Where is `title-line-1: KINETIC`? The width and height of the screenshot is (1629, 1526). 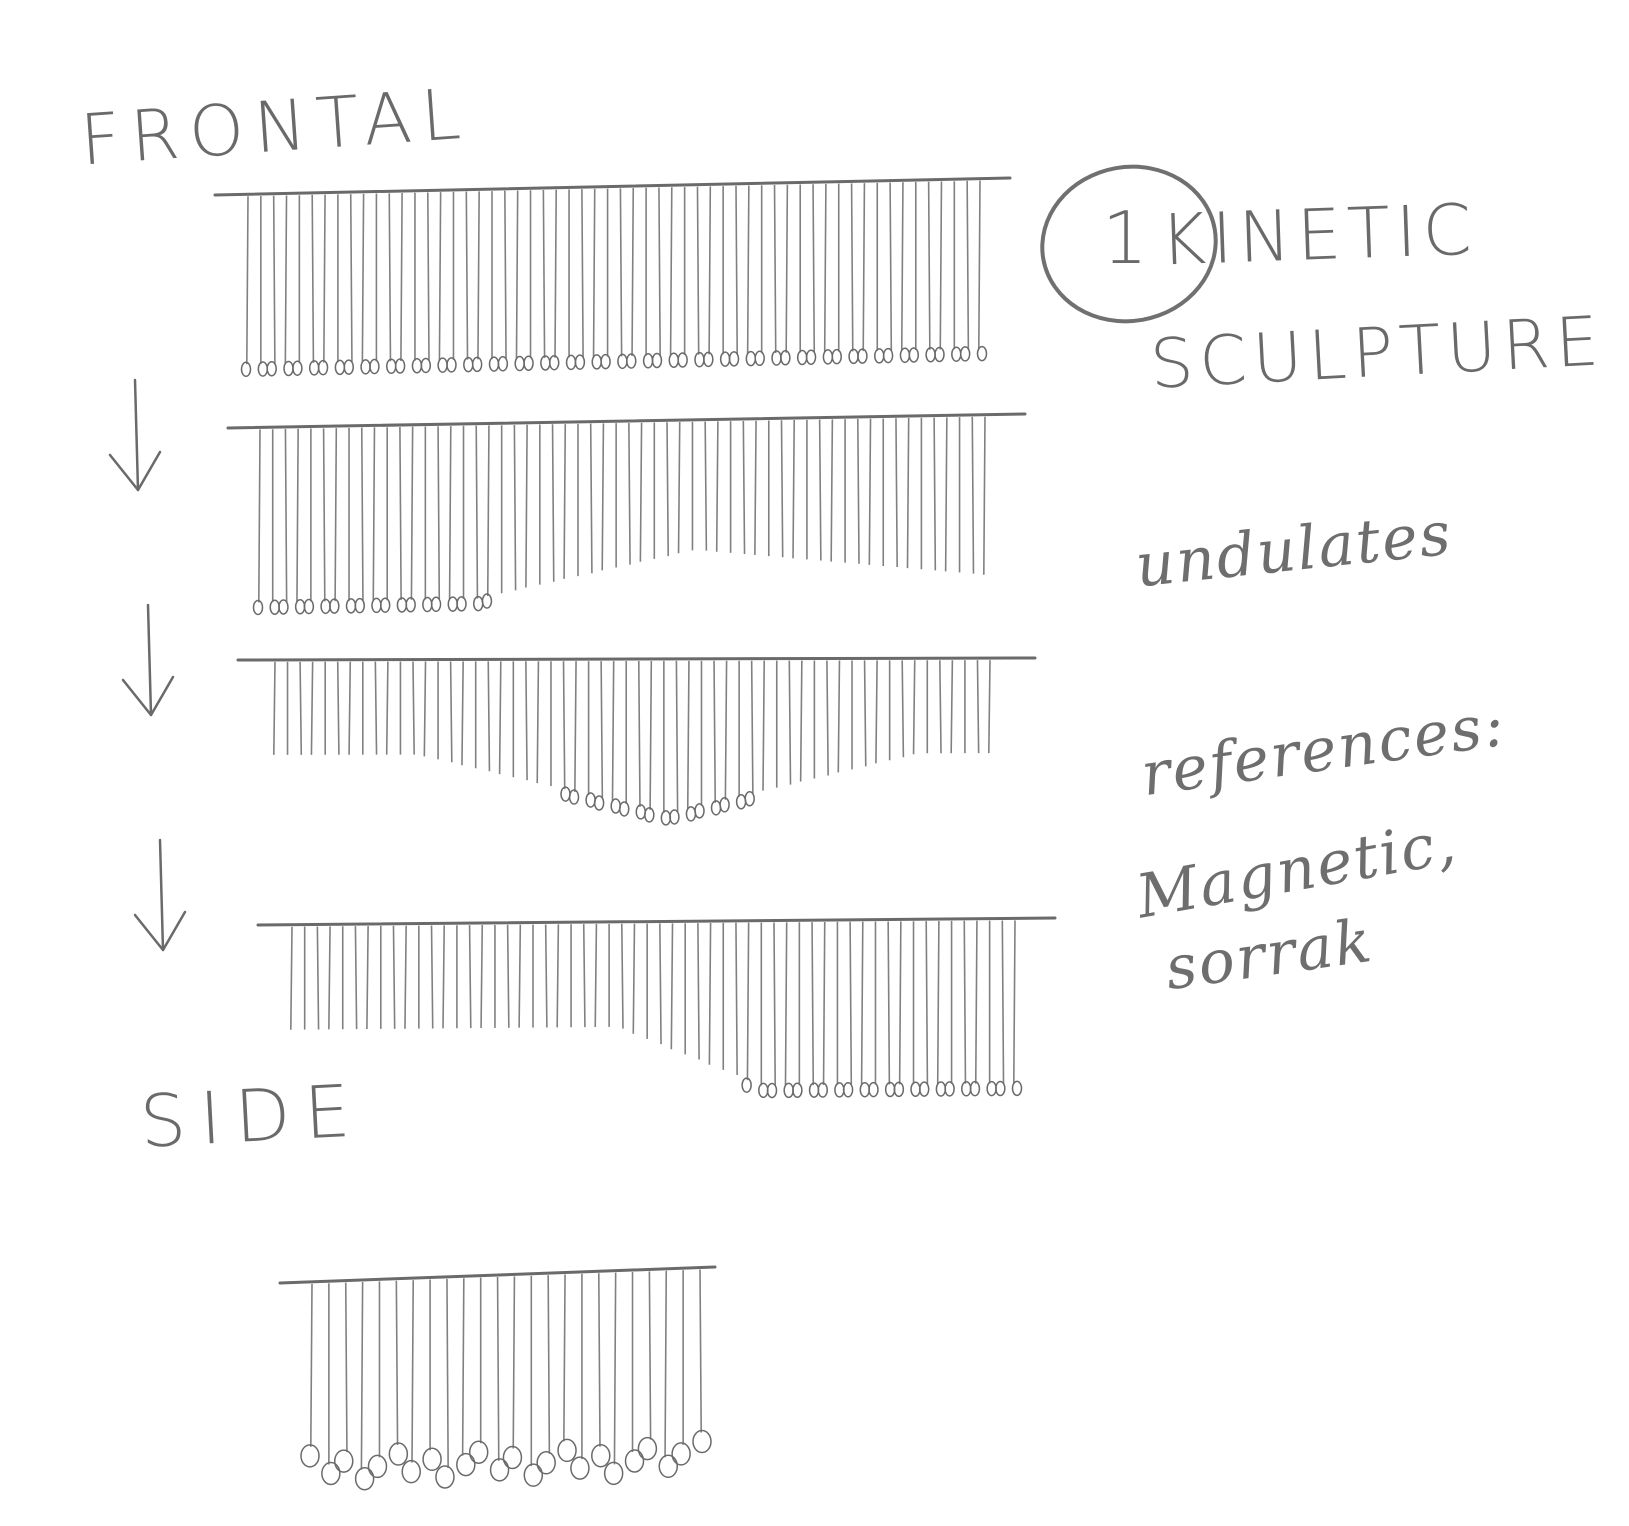 title-line-1: KINETIC is located at coordinates (1318, 235).